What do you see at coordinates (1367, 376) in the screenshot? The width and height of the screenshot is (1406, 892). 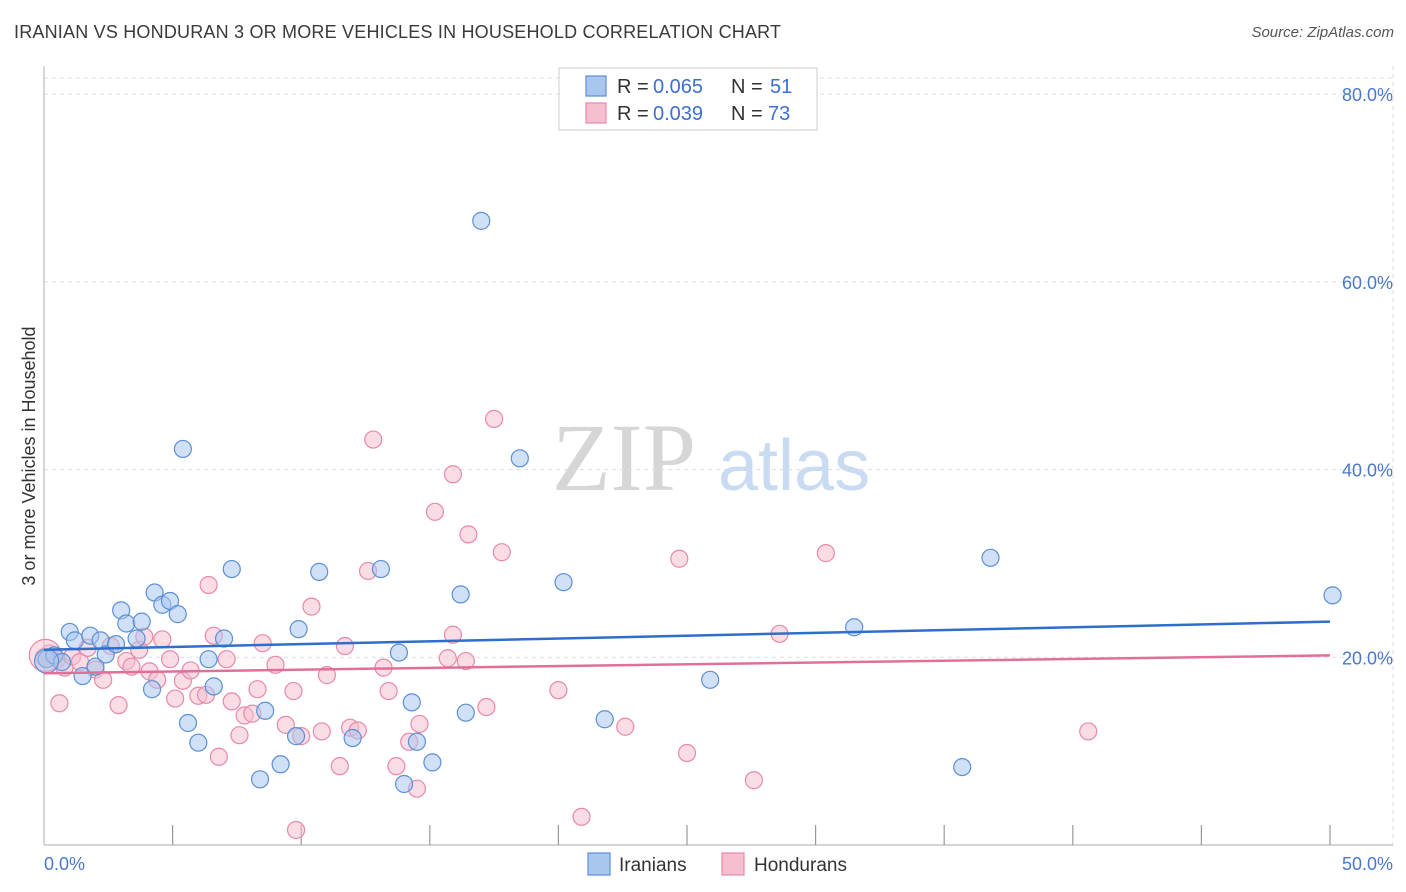 I see `y-tick-labels: 20.0% 40.0% 60.0% 80.0%` at bounding box center [1367, 376].